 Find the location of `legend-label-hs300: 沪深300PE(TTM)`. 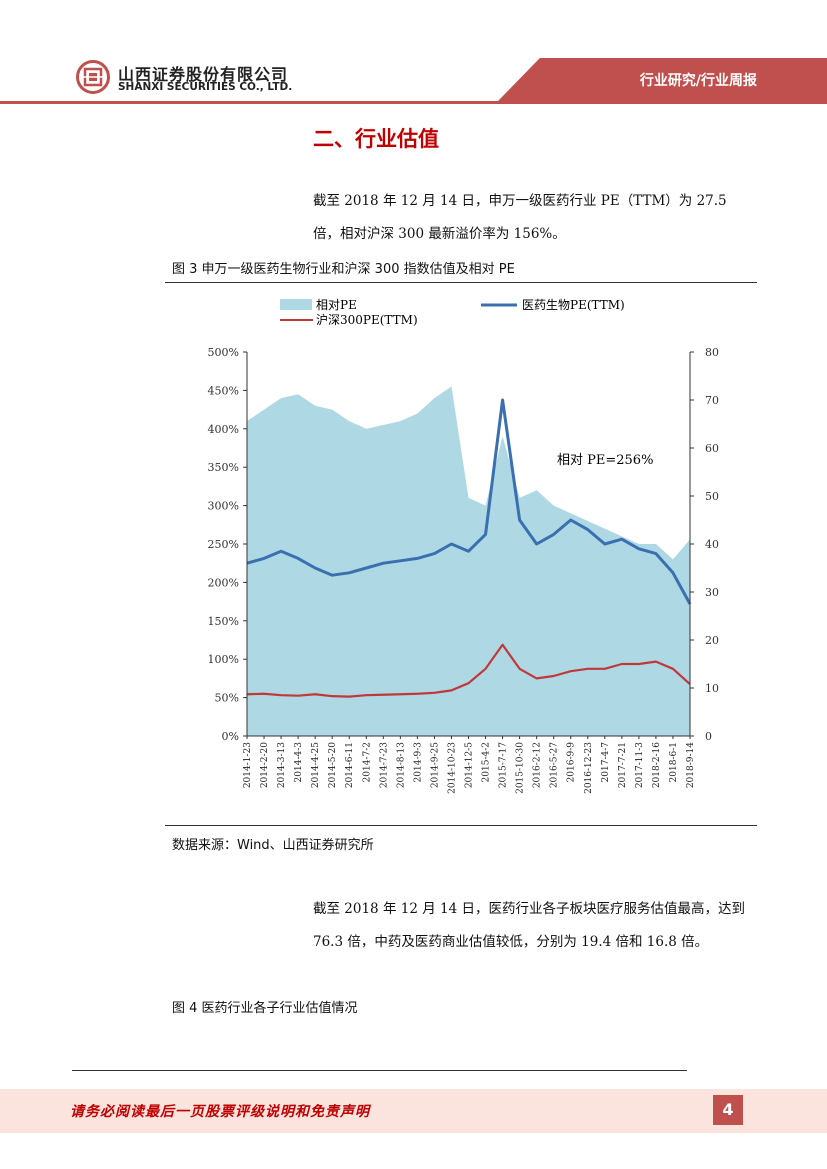

legend-label-hs300: 沪深300PE(TTM) is located at coordinates (367, 320).